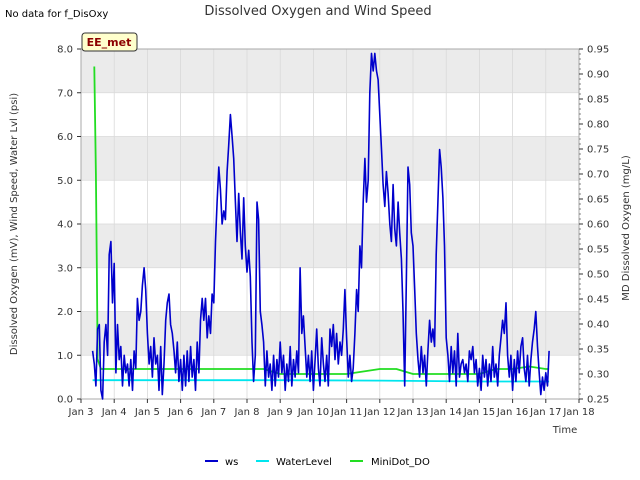  What do you see at coordinates (231, 462) in the screenshot?
I see `legend-label-ws: ws` at bounding box center [231, 462].